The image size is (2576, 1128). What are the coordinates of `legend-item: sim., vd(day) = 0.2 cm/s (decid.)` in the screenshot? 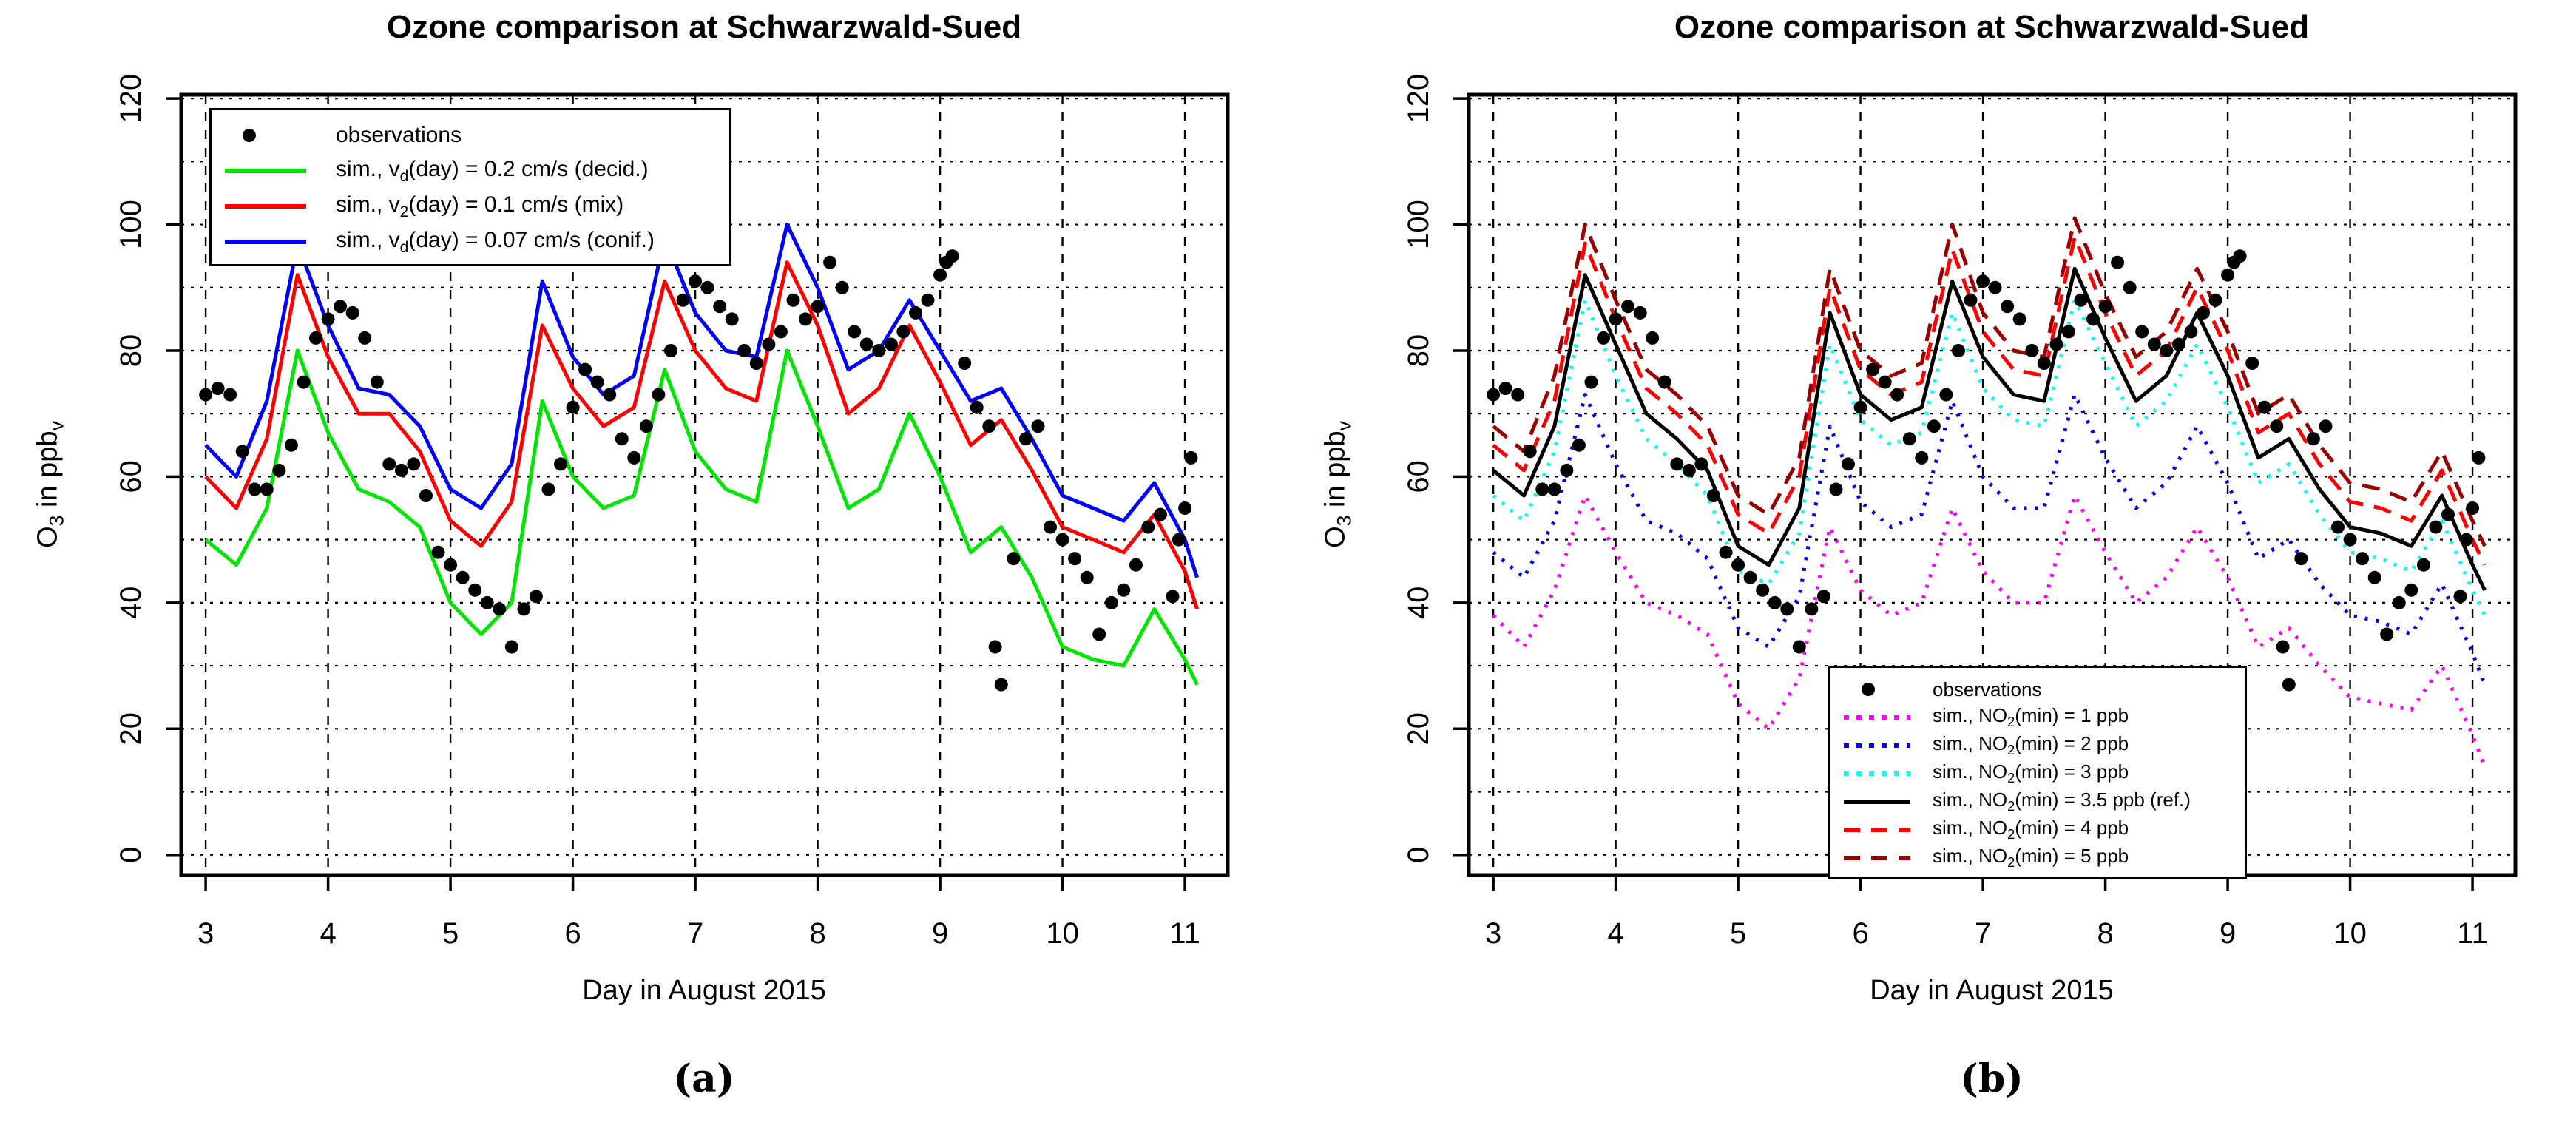 It's located at (472, 171).